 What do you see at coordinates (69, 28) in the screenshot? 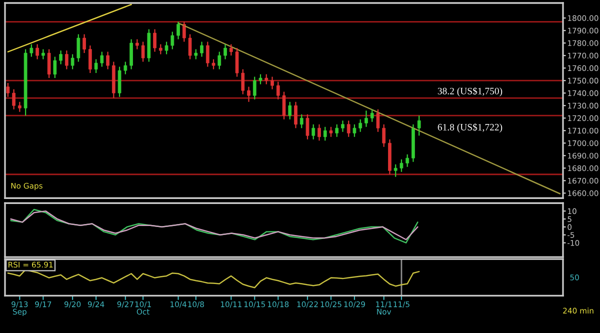
I see `line-series` at bounding box center [69, 28].